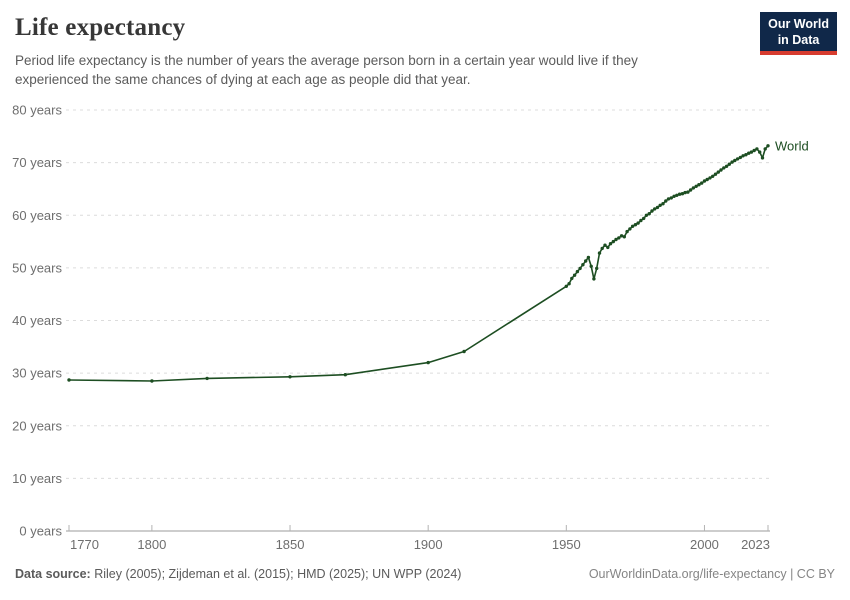  What do you see at coordinates (37, 373) in the screenshot?
I see `y-tick-label: 30 years` at bounding box center [37, 373].